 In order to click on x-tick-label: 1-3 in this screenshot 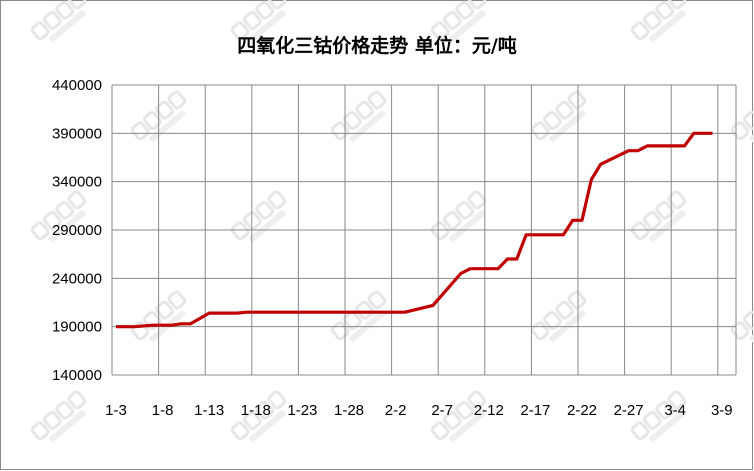, I will do `click(116, 410)`.